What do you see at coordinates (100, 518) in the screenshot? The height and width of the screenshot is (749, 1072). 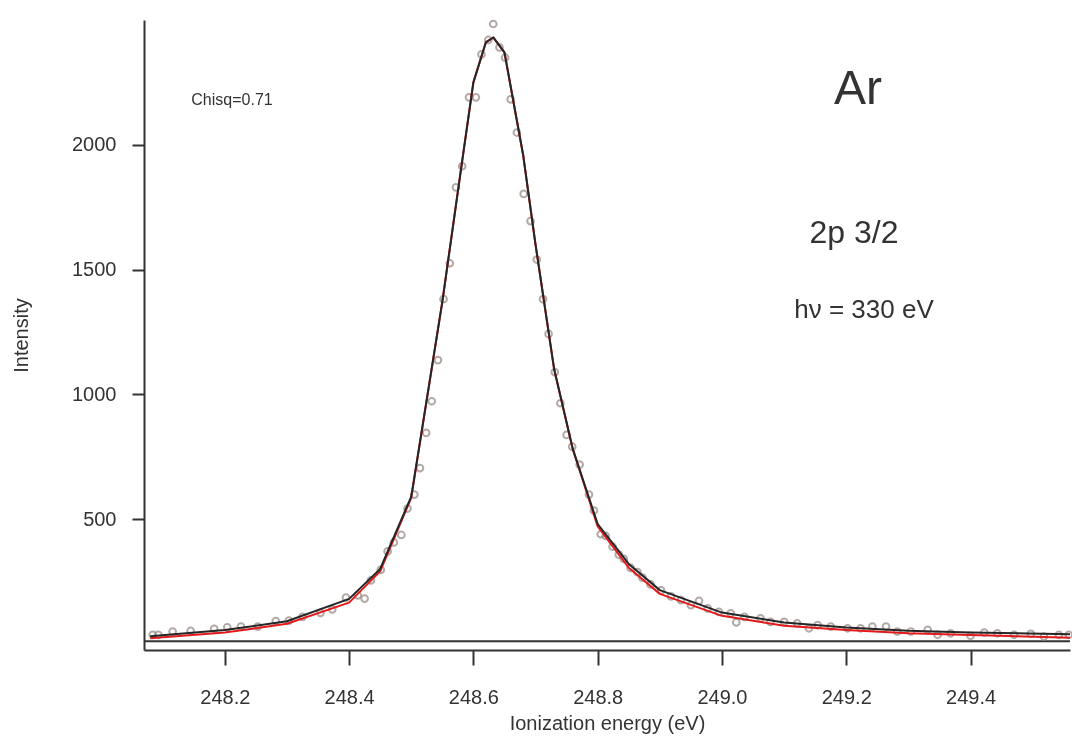 I see `y-tick-label: 500` at bounding box center [100, 518].